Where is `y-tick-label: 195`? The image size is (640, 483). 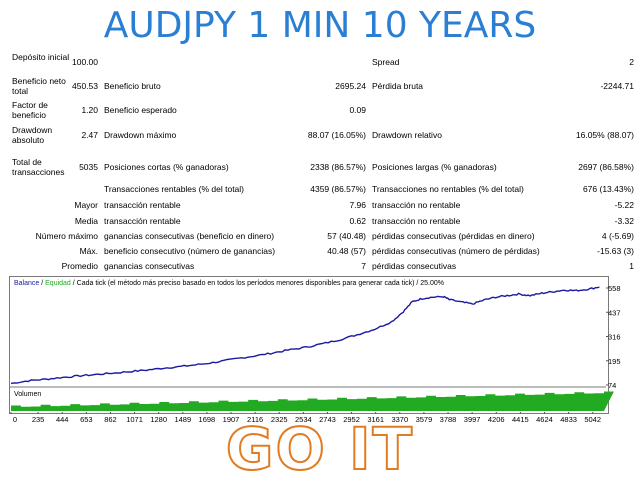
y-tick-label: 195 is located at coordinates (614, 361).